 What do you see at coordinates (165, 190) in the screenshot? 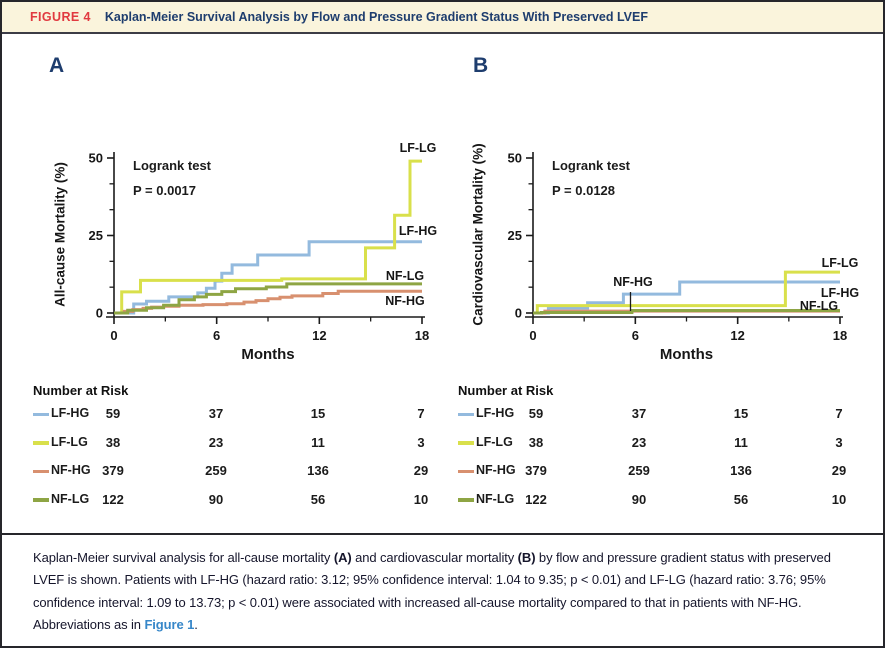
I see `logrank-p-value: P = 0.0017` at bounding box center [165, 190].